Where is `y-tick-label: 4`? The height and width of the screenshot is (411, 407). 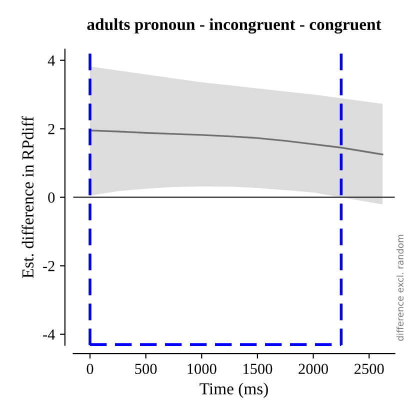 y-tick-label: 4 is located at coordinates (51, 61).